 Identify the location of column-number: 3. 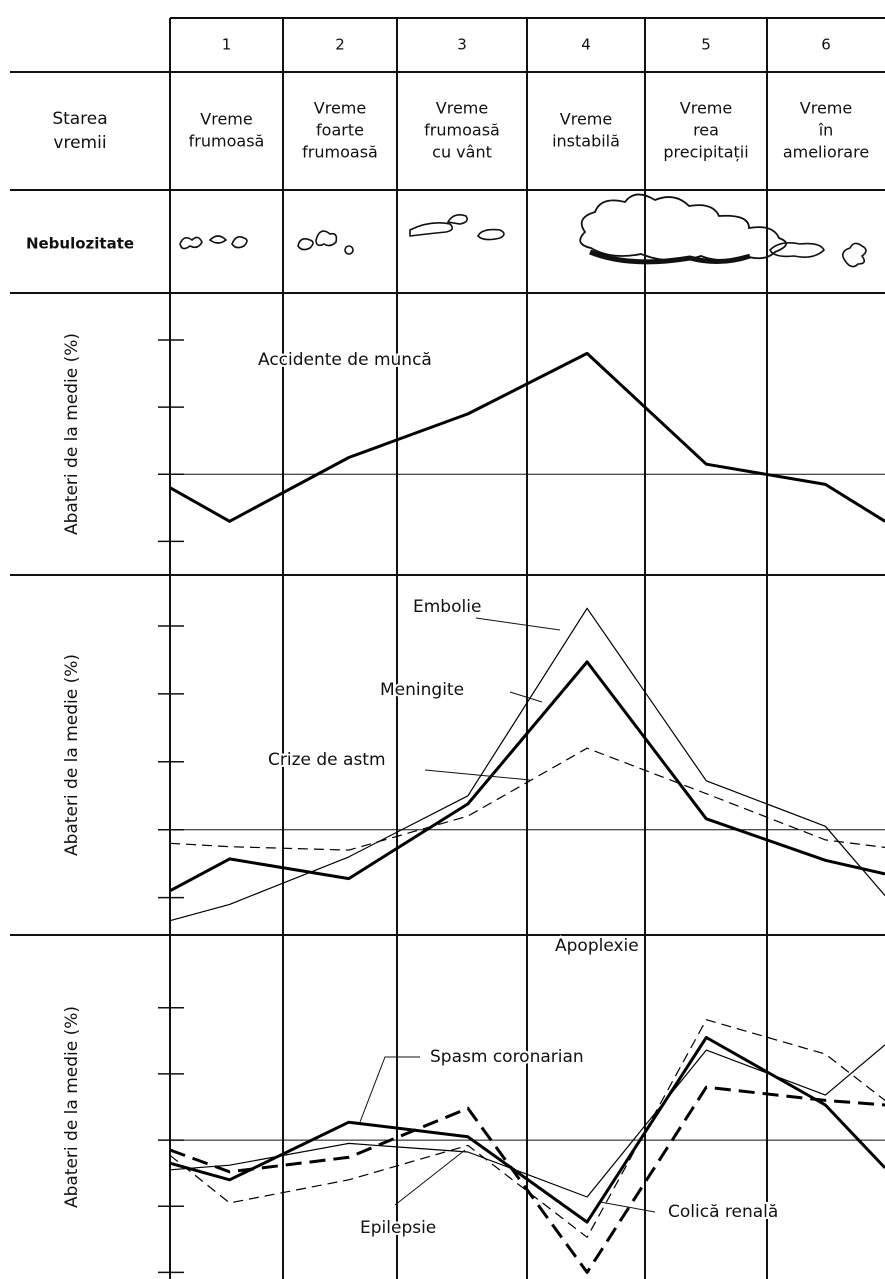
(462, 45).